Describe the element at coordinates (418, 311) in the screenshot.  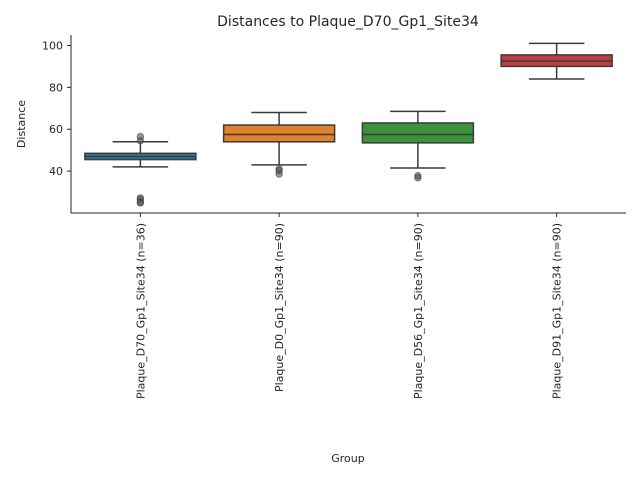
I see `x-tick-label-2: Plaque_D56_Gp1_Site34 (n=90)` at that location.